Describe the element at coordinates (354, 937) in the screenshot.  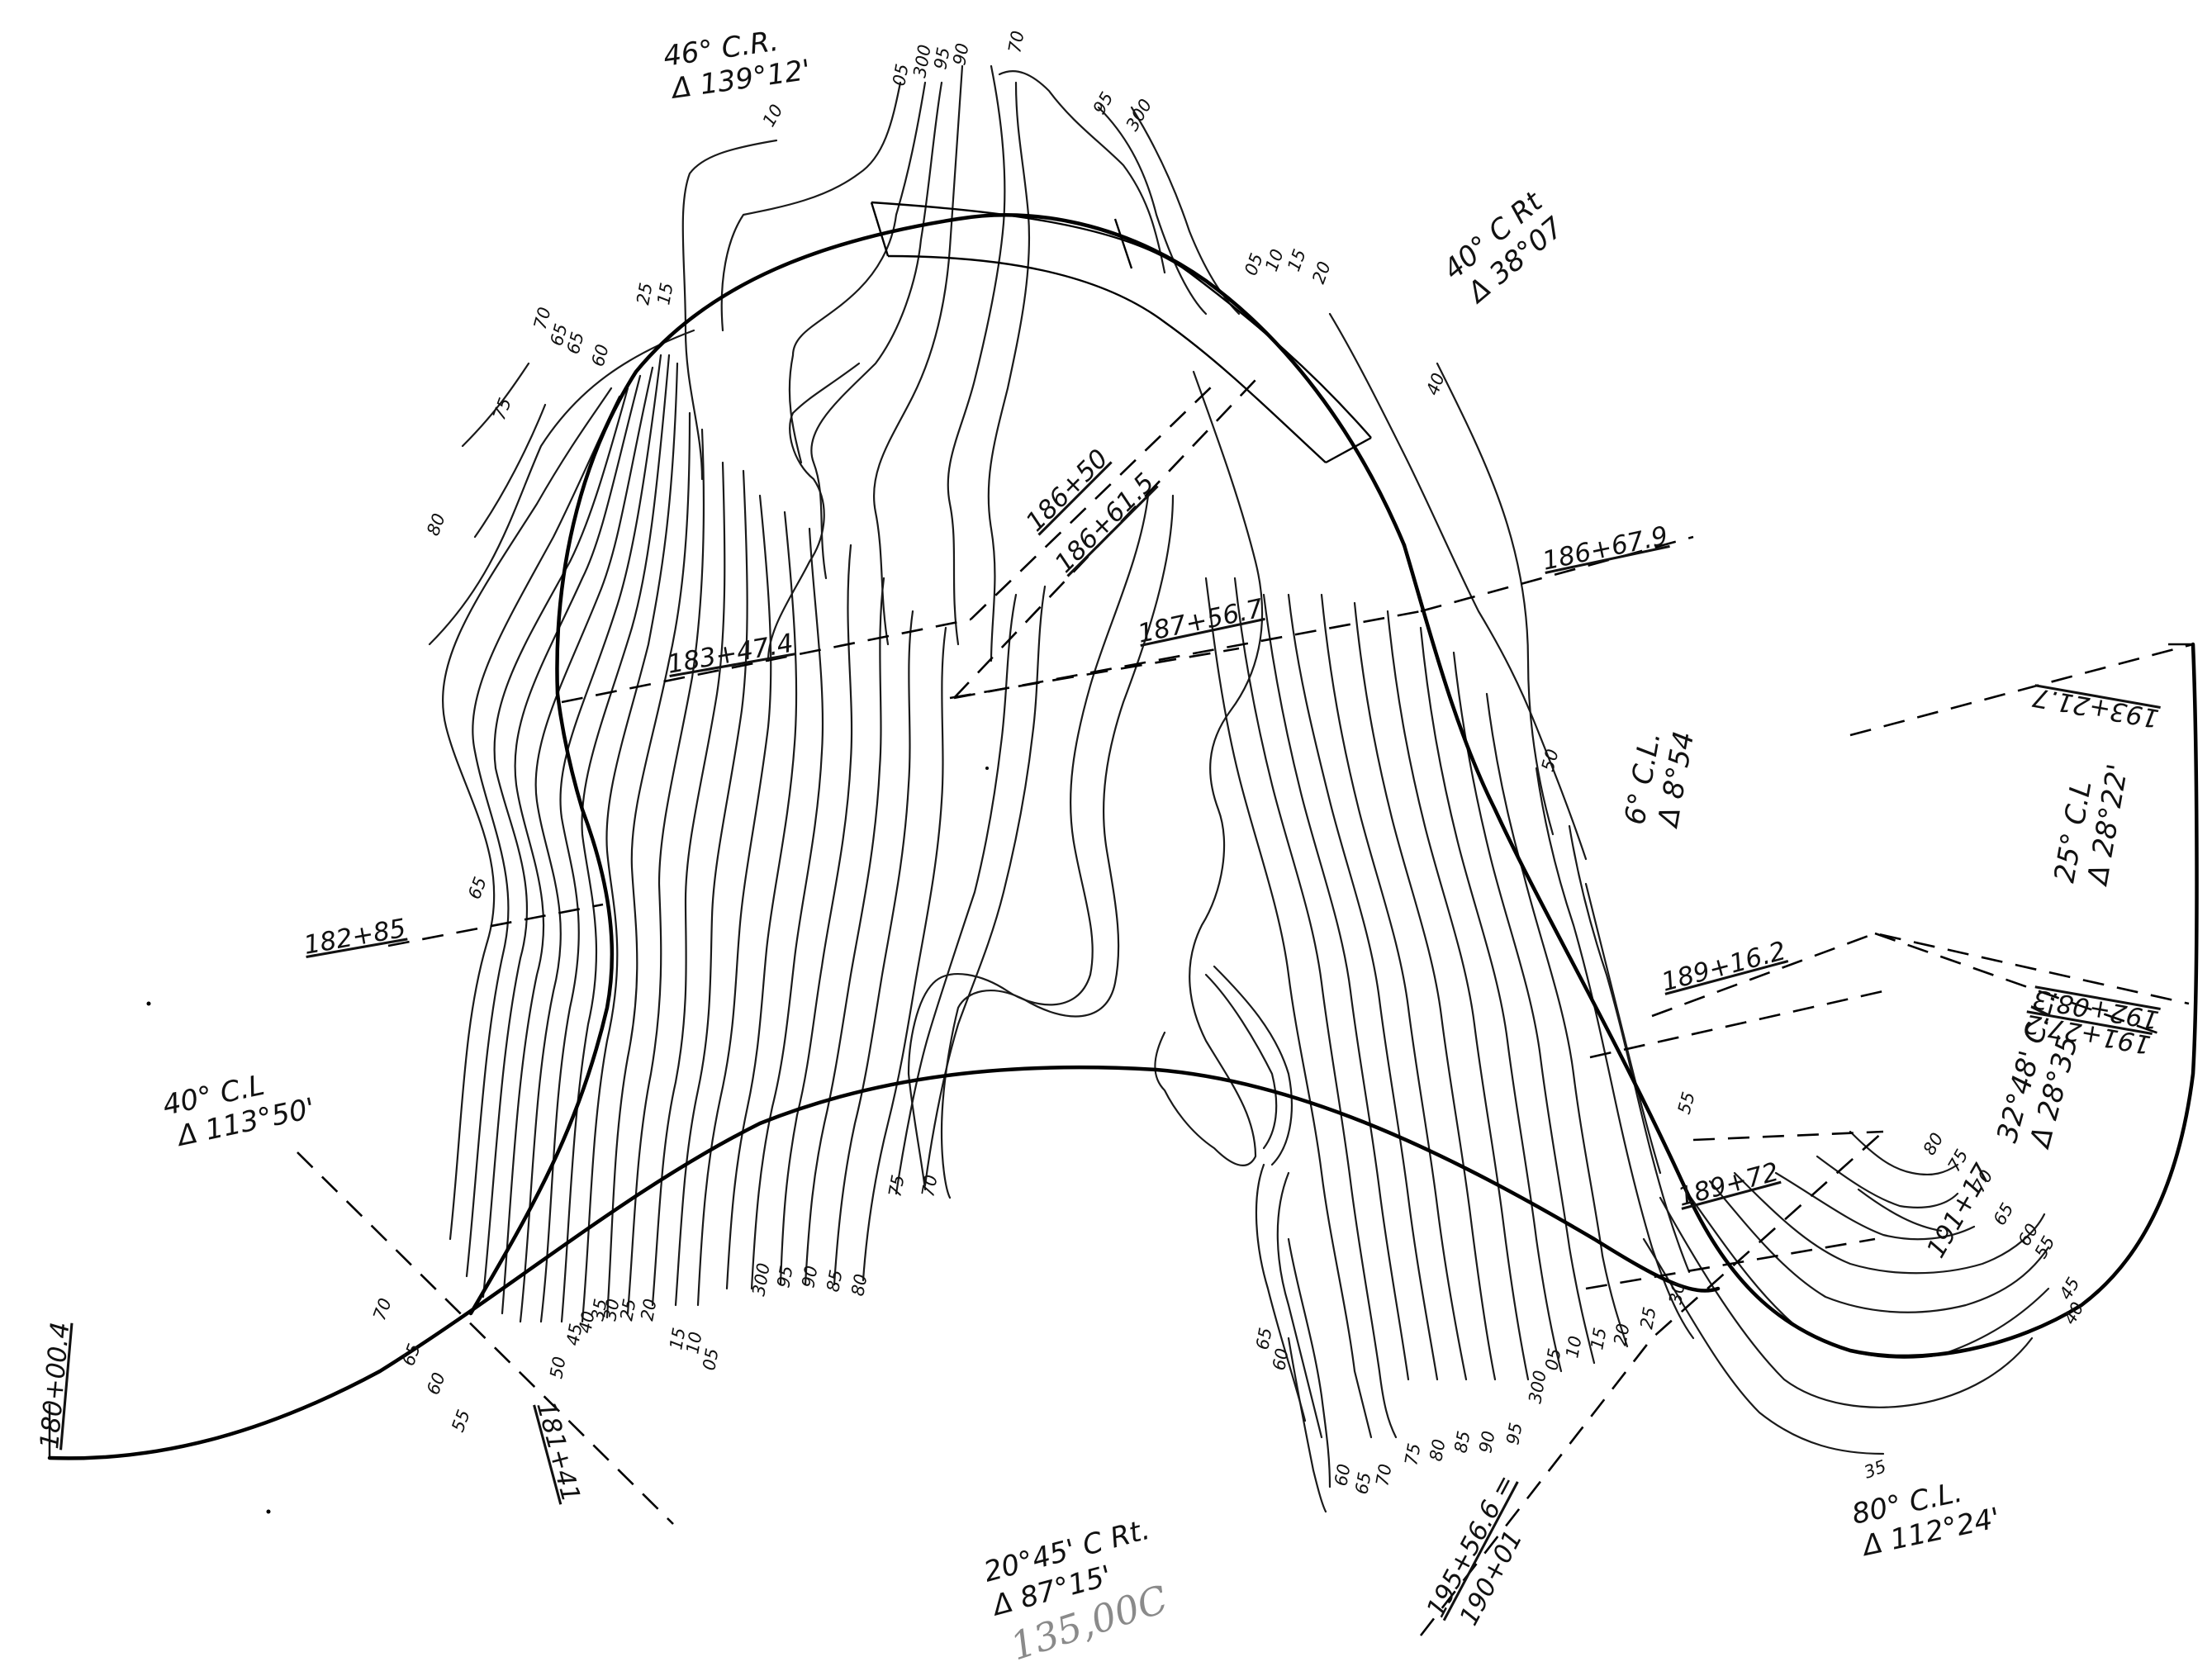
I see `station-182: 182+85` at that location.